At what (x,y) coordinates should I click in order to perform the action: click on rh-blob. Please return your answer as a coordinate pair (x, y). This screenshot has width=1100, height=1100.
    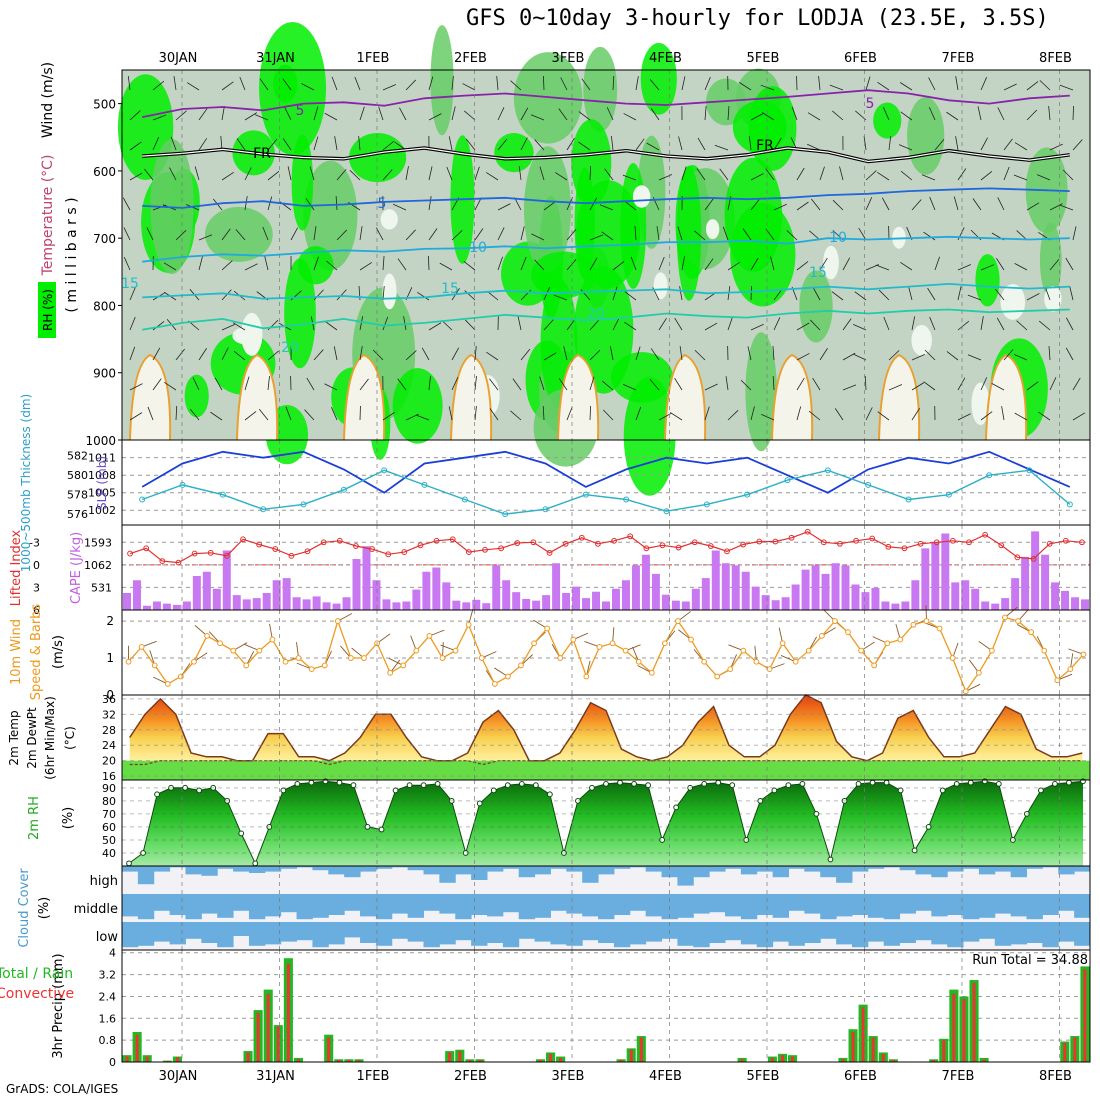
    Looking at the image, I should click on (591, 163).